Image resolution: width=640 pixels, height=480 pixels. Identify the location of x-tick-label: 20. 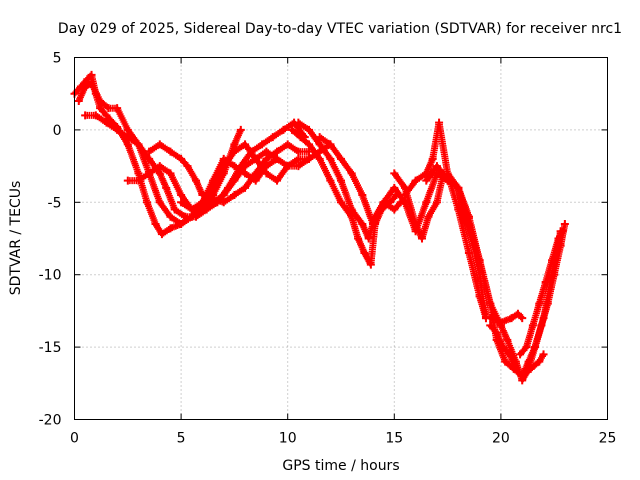
(501, 439).